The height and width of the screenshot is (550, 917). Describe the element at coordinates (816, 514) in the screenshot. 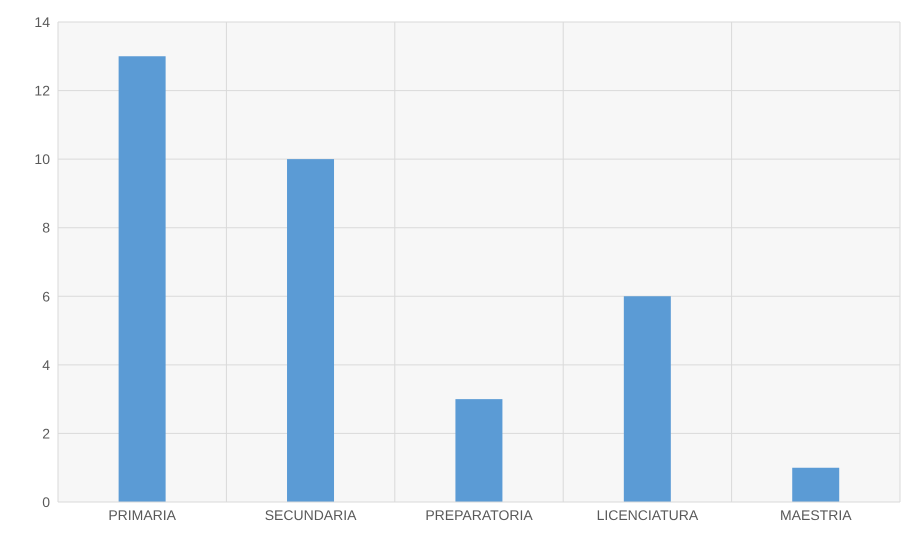

I see `x-tick-label: MAESTRIA` at that location.